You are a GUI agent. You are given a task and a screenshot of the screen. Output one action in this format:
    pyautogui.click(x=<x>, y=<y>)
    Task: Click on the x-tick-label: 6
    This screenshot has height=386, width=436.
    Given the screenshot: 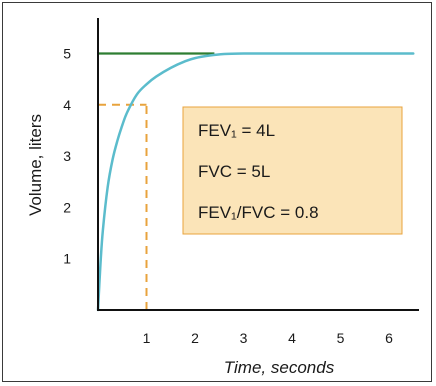 What is the action you would take?
    pyautogui.click(x=389, y=338)
    